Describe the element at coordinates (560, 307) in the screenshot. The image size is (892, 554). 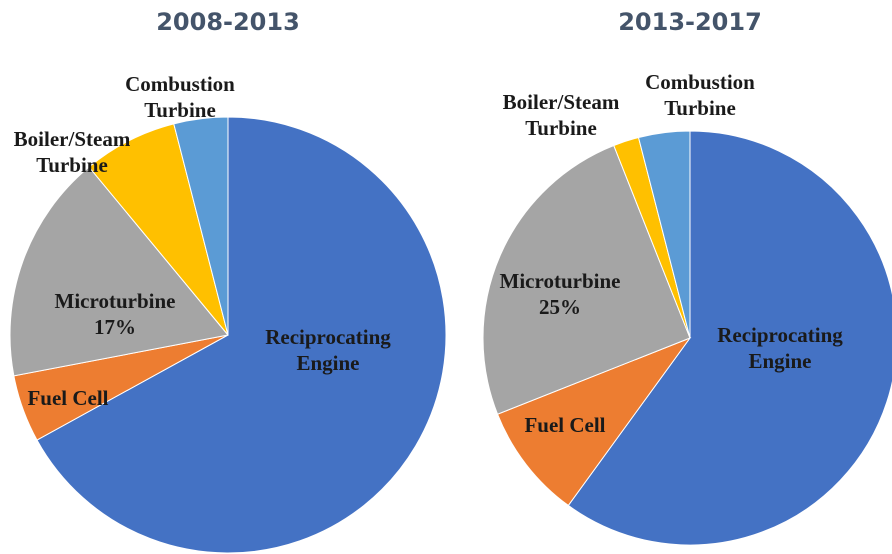
I see `value-label: 25%` at that location.